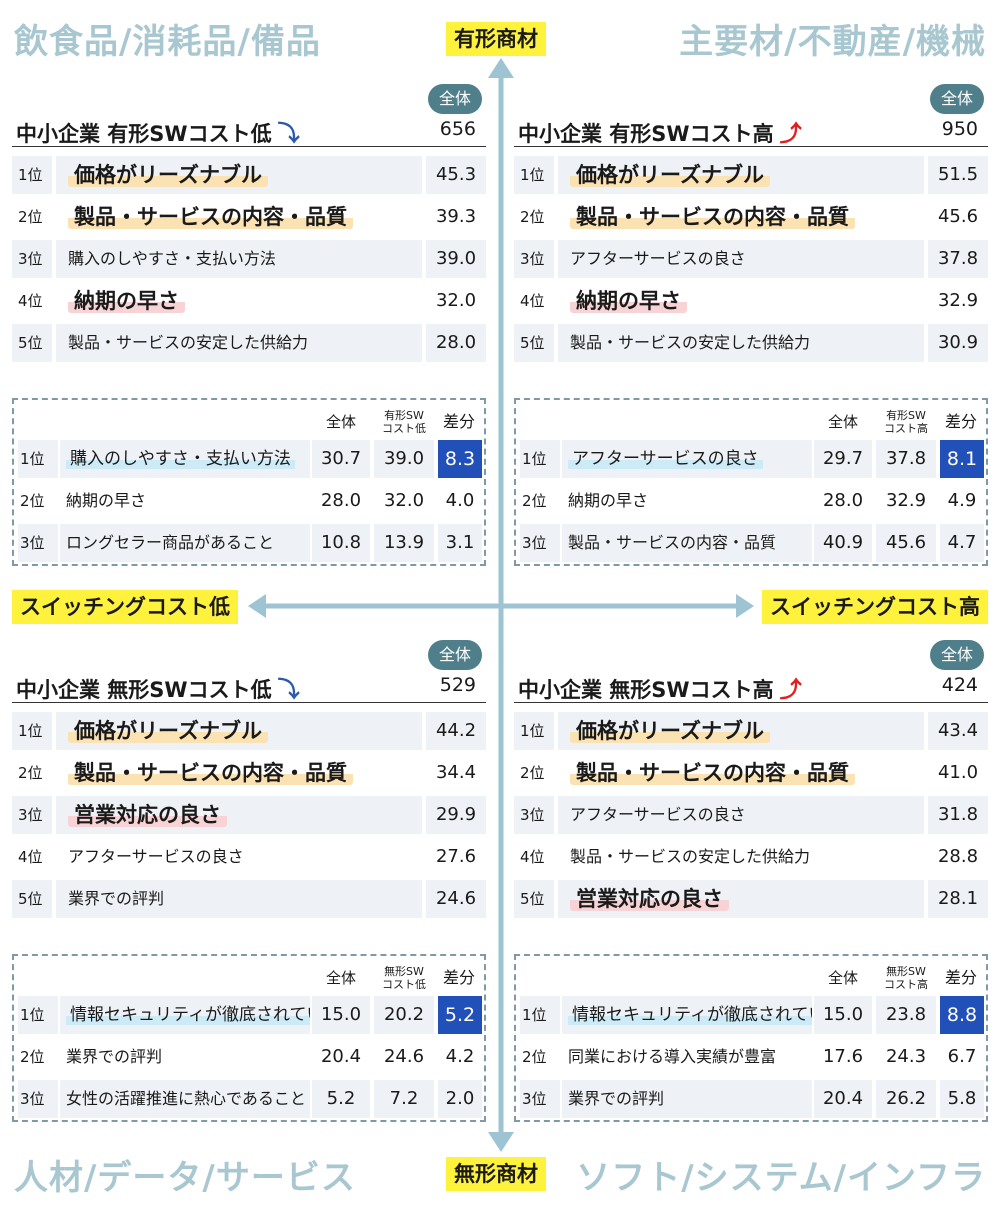 The height and width of the screenshot is (1211, 1000). I want to click on diff-label-cell: 同業における導入実績が豊富, so click(687, 1057).